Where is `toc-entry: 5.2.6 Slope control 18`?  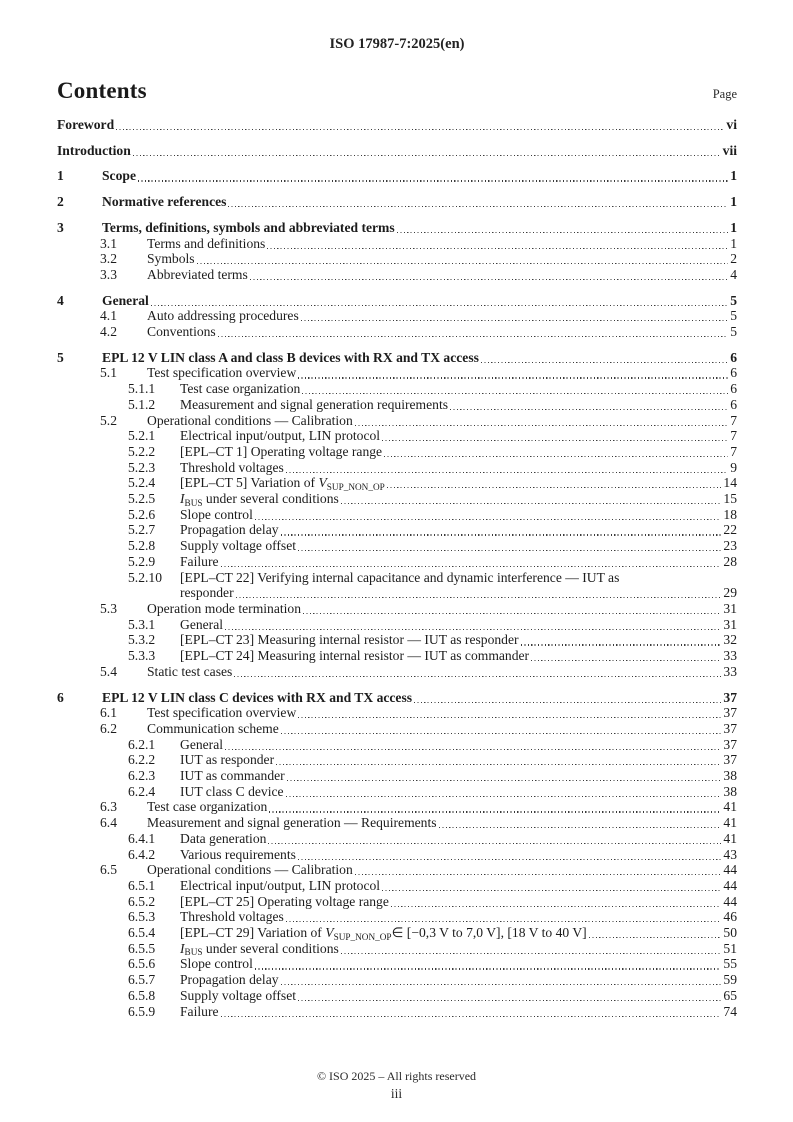 toc-entry: 5.2.6 Slope control 18 is located at coordinates (432, 515).